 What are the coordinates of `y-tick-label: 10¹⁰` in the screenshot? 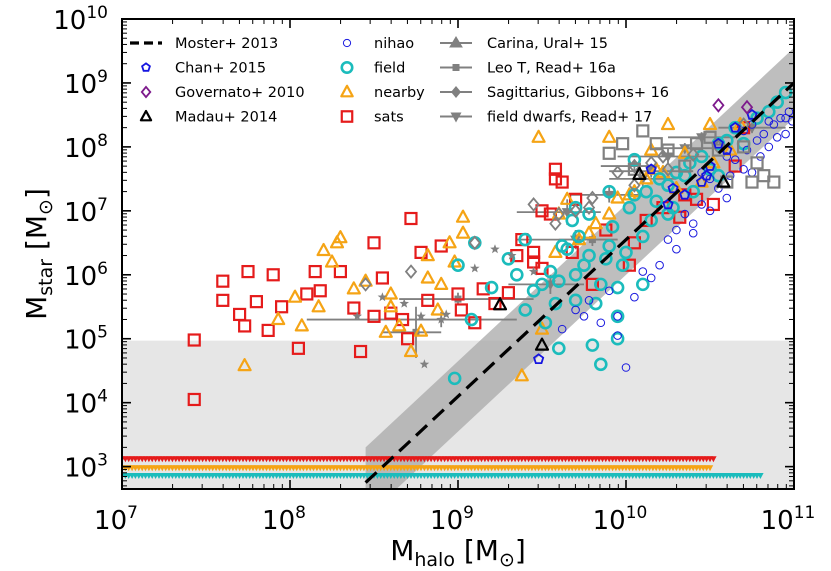 It's located at (80, 19).